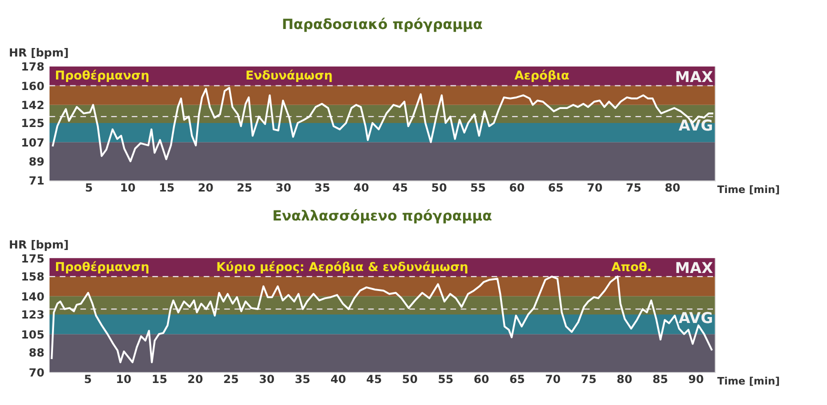  What do you see at coordinates (382, 216) in the screenshot?
I see `chart-title: Εναλλασσόμενο πρόγραμμα` at bounding box center [382, 216].